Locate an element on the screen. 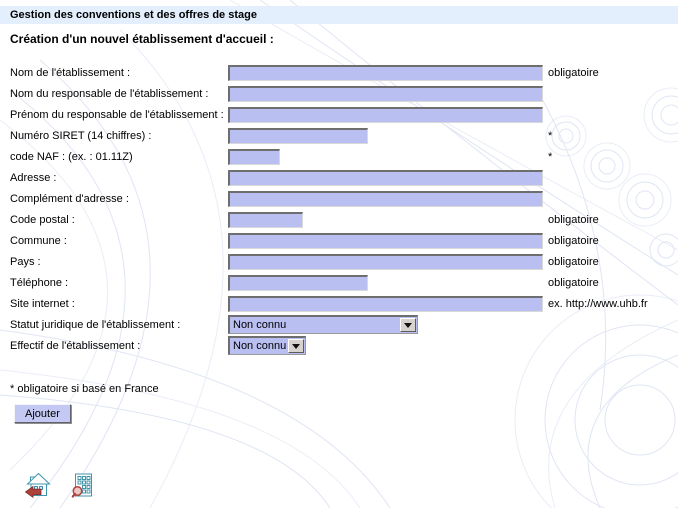 Image resolution: width=678 pixels, height=508 pixels. form-row-telephone: Téléphone : obligatoire is located at coordinates (340, 282).